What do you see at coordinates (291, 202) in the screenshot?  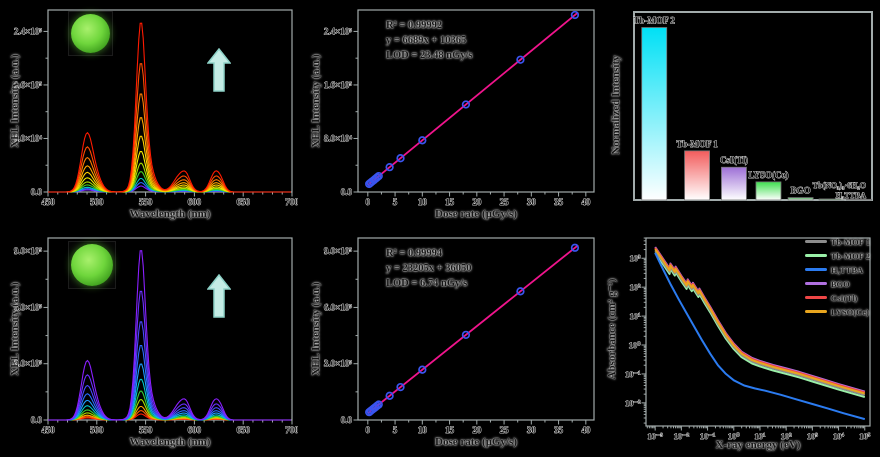 I see `tick-label: 700` at bounding box center [291, 202].